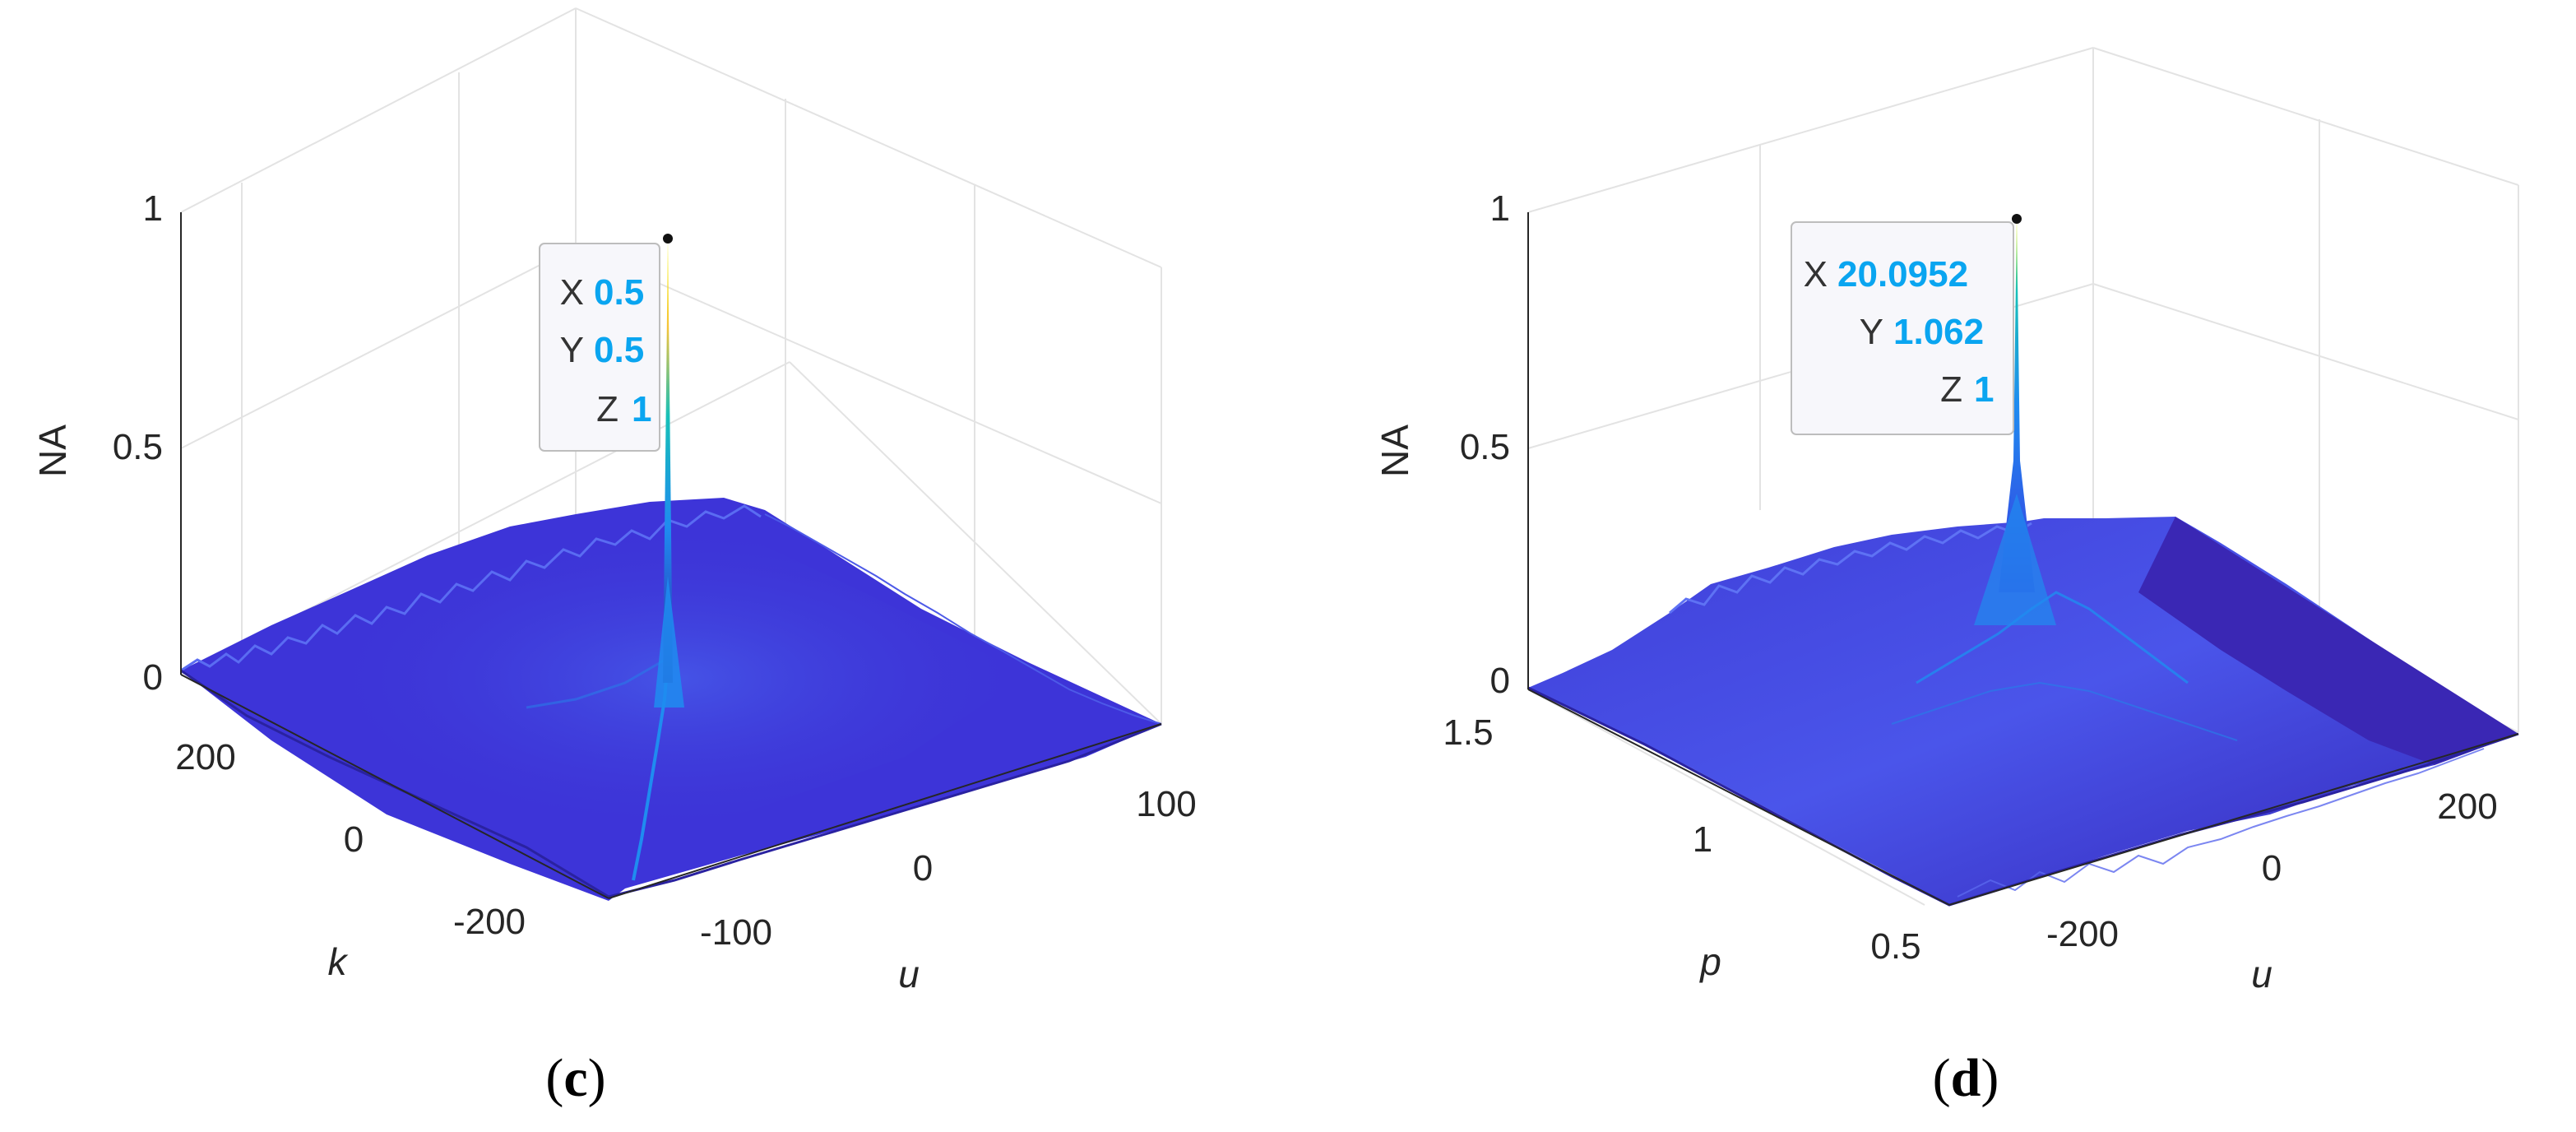 The height and width of the screenshot is (1132, 2576). I want to click on k-tick-label: 200, so click(205, 757).